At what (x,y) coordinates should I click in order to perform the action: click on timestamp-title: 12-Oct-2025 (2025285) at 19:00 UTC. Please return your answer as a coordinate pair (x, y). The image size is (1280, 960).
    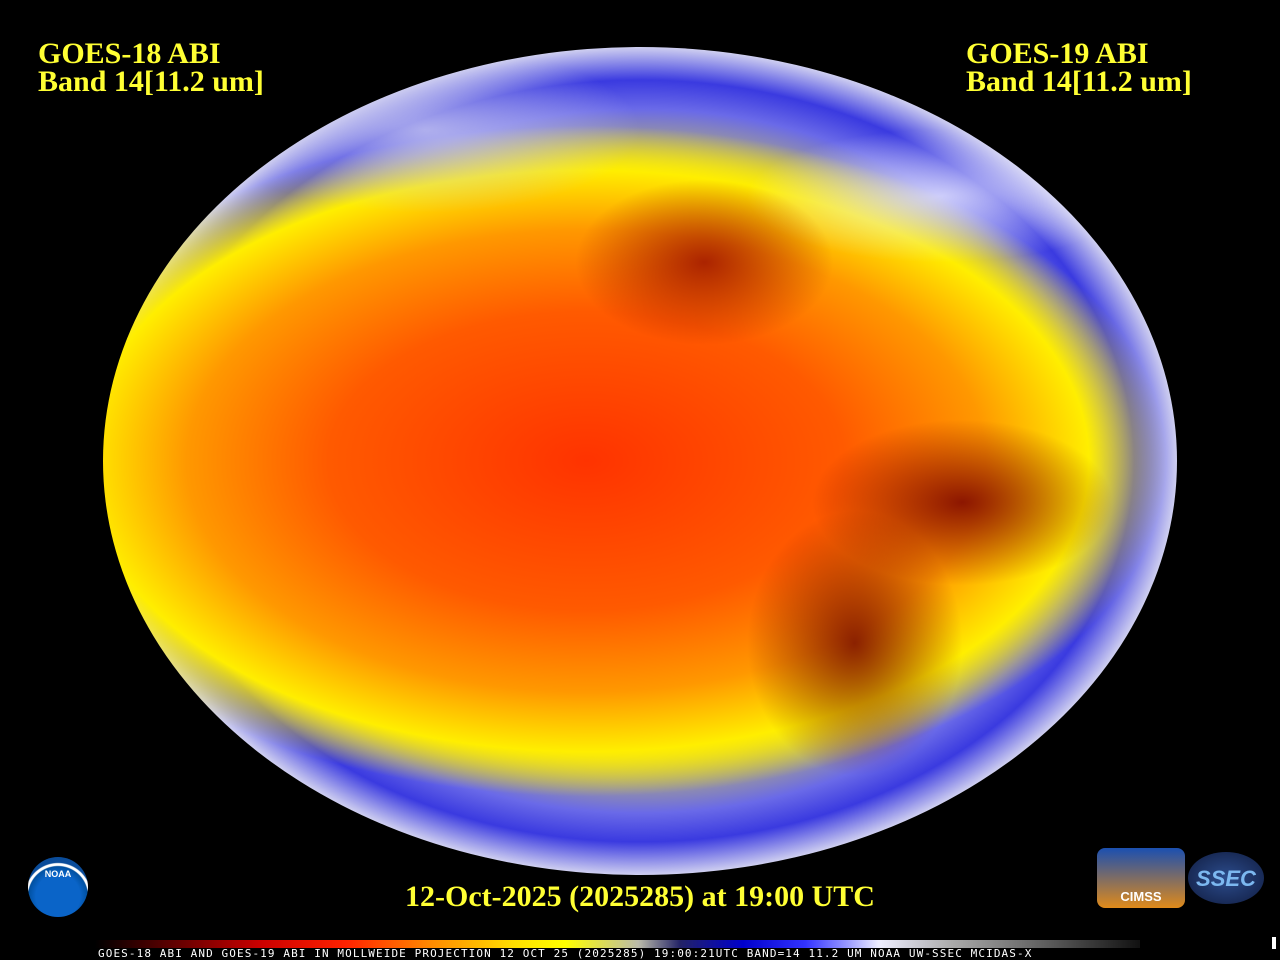
    Looking at the image, I should click on (640, 896).